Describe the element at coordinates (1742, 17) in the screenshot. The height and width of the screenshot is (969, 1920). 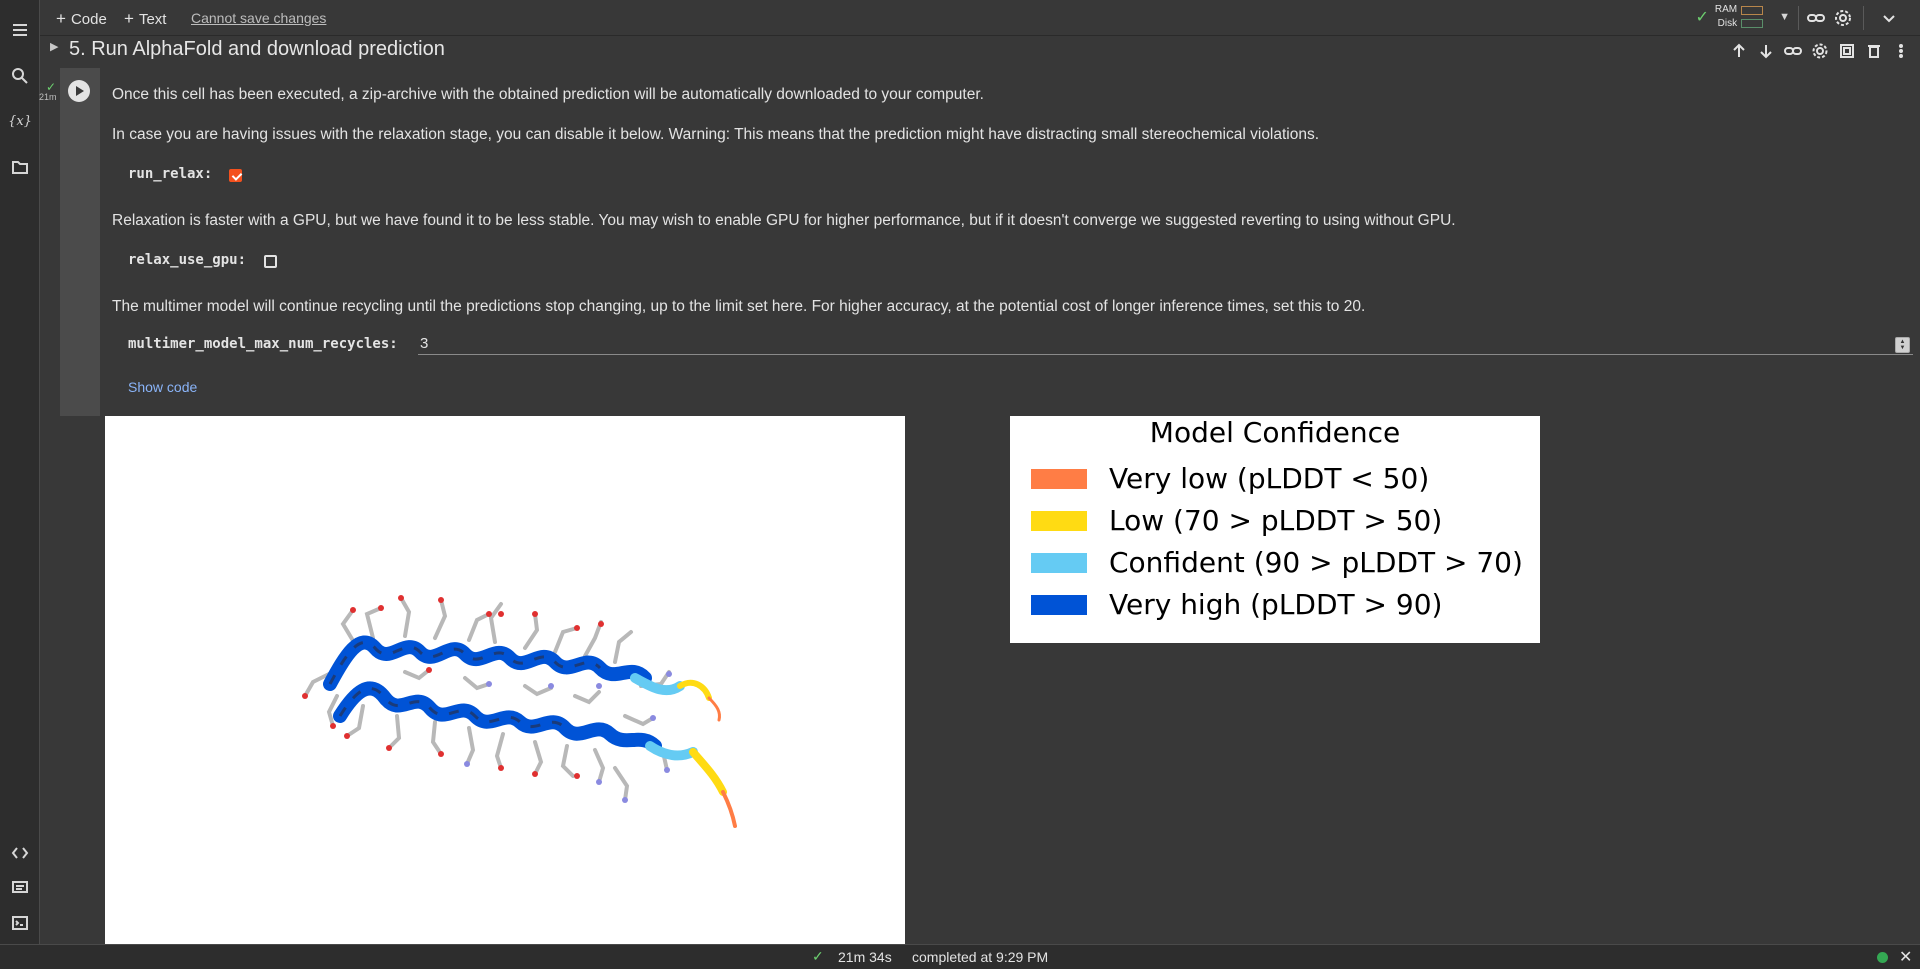
I see `resources-indicator: ✓ RAM Disk ▼` at that location.